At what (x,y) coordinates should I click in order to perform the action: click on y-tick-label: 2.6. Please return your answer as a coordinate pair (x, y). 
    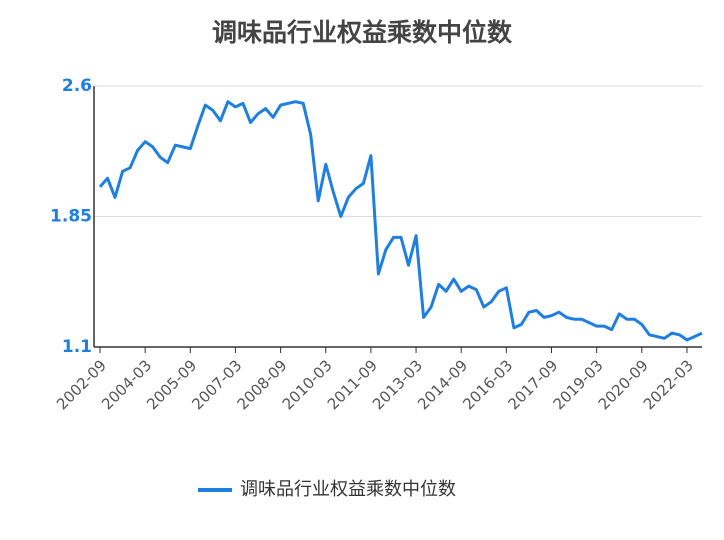
    Looking at the image, I should click on (77, 86).